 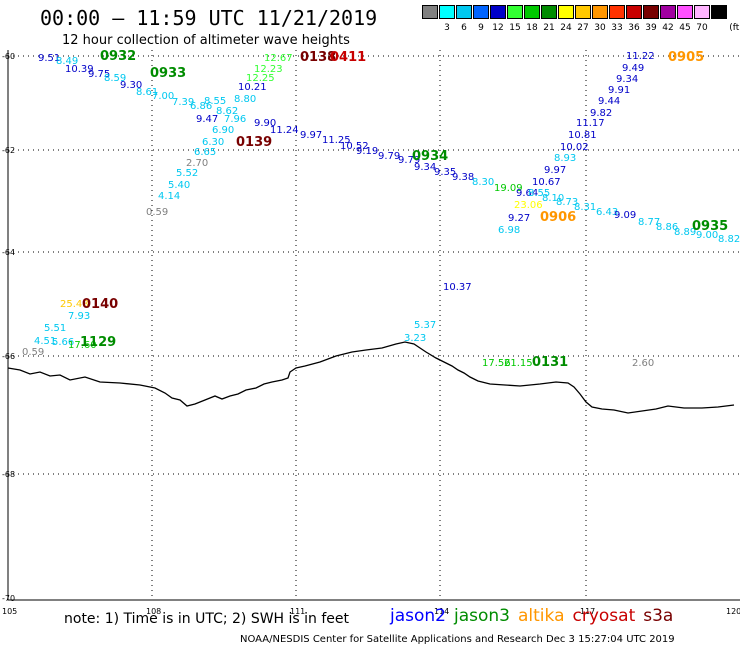 What do you see at coordinates (532, 28) in the screenshot?
I see `scale-label: 18` at bounding box center [532, 28].